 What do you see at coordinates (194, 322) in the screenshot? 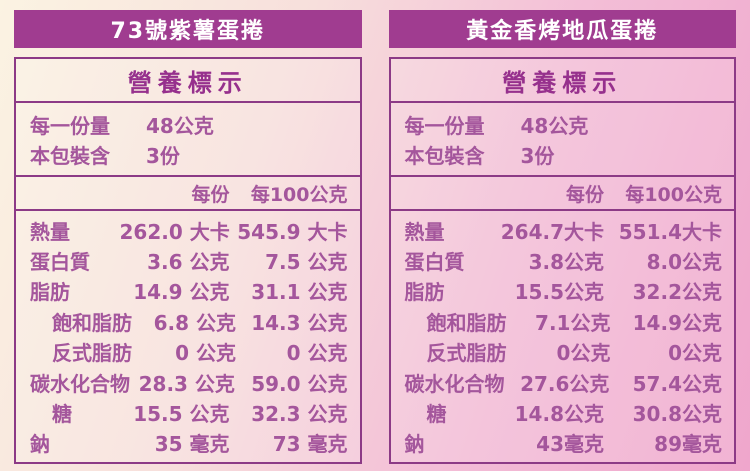
I see `per-serving-value: 6.8 公克` at bounding box center [194, 322].